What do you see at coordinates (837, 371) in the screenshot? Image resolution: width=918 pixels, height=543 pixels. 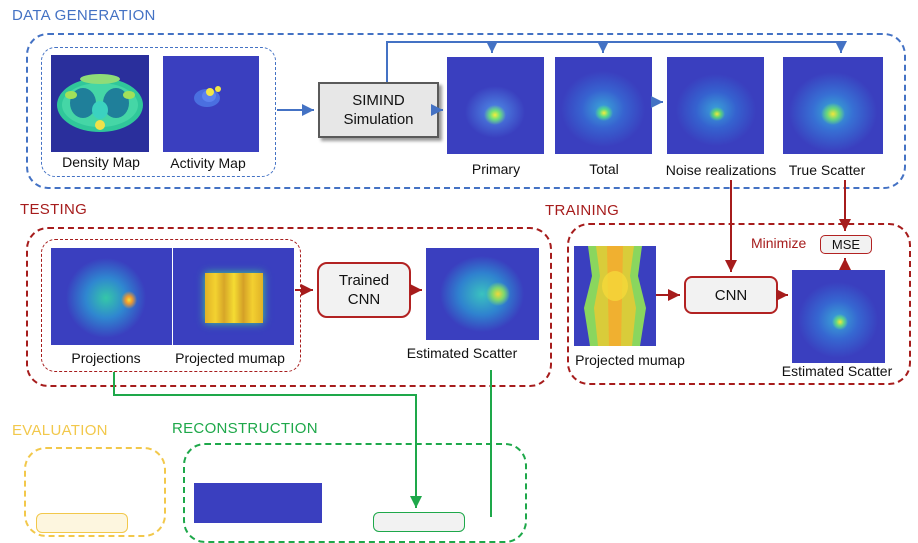 I see `estimated-scatter-train-label: Estimated Scatter` at bounding box center [837, 371].